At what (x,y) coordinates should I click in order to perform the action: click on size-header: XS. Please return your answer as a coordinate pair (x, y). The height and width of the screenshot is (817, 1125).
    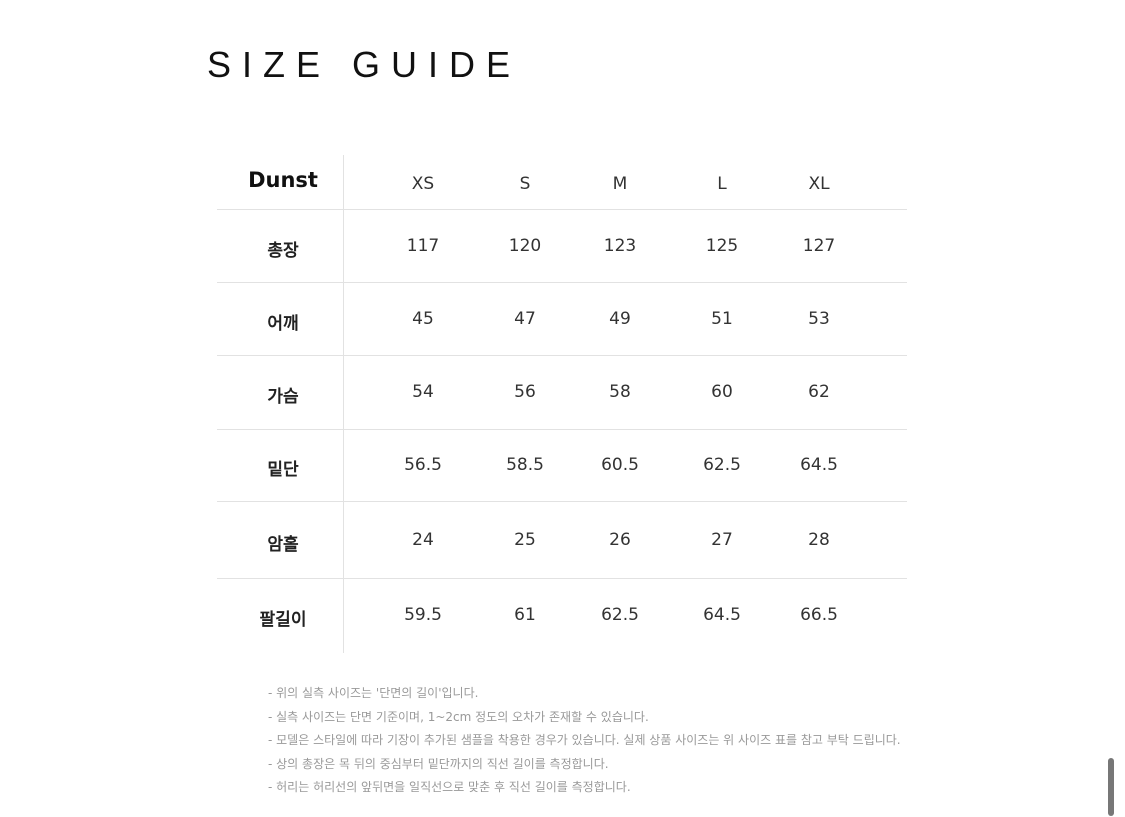
    Looking at the image, I should click on (423, 184).